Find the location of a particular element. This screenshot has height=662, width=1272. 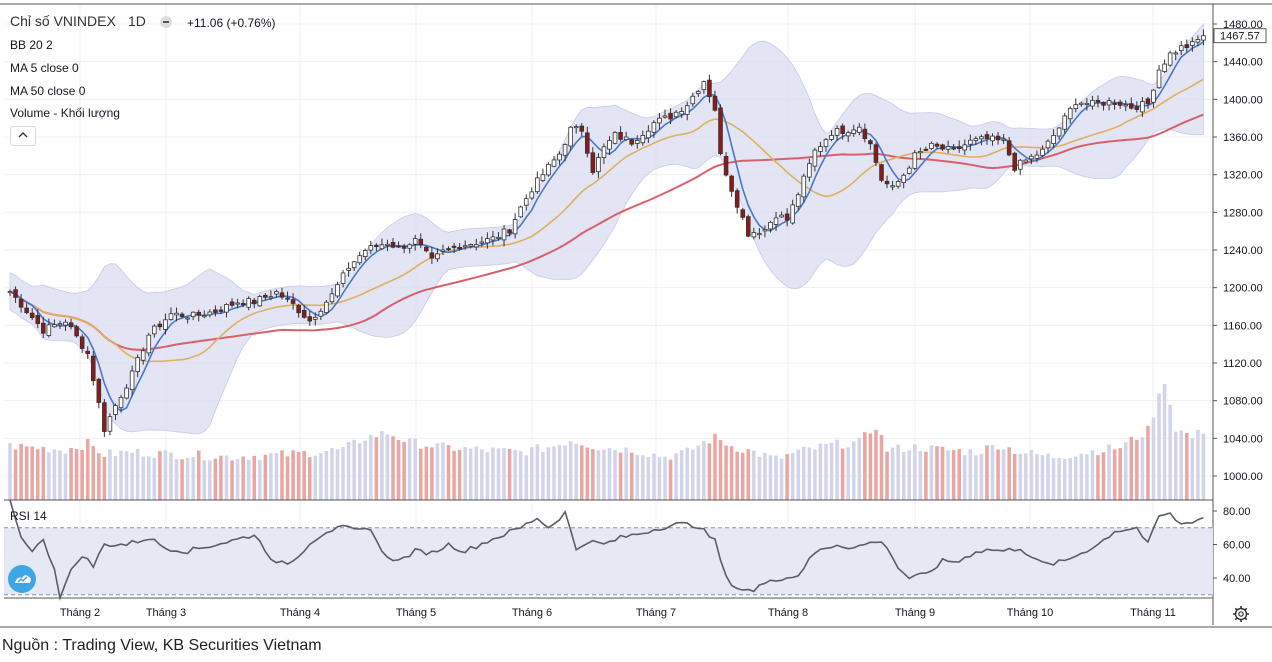

indicator-bb: BB 20 2 is located at coordinates (31, 45).